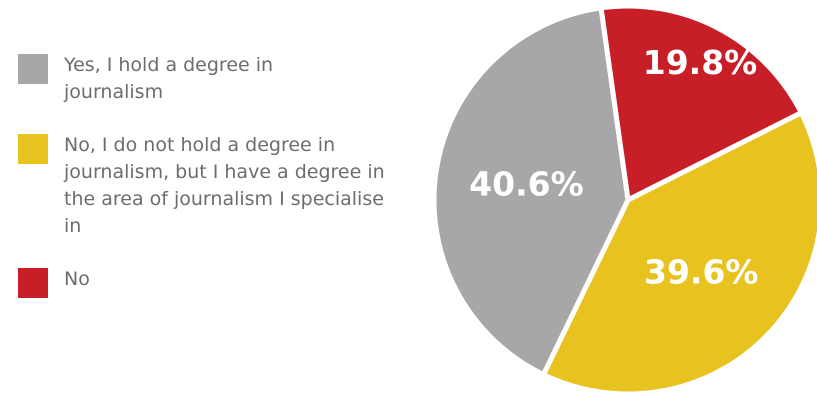  I want to click on legend-label: Yes, I hold a degree in journalism, so click(169, 78).